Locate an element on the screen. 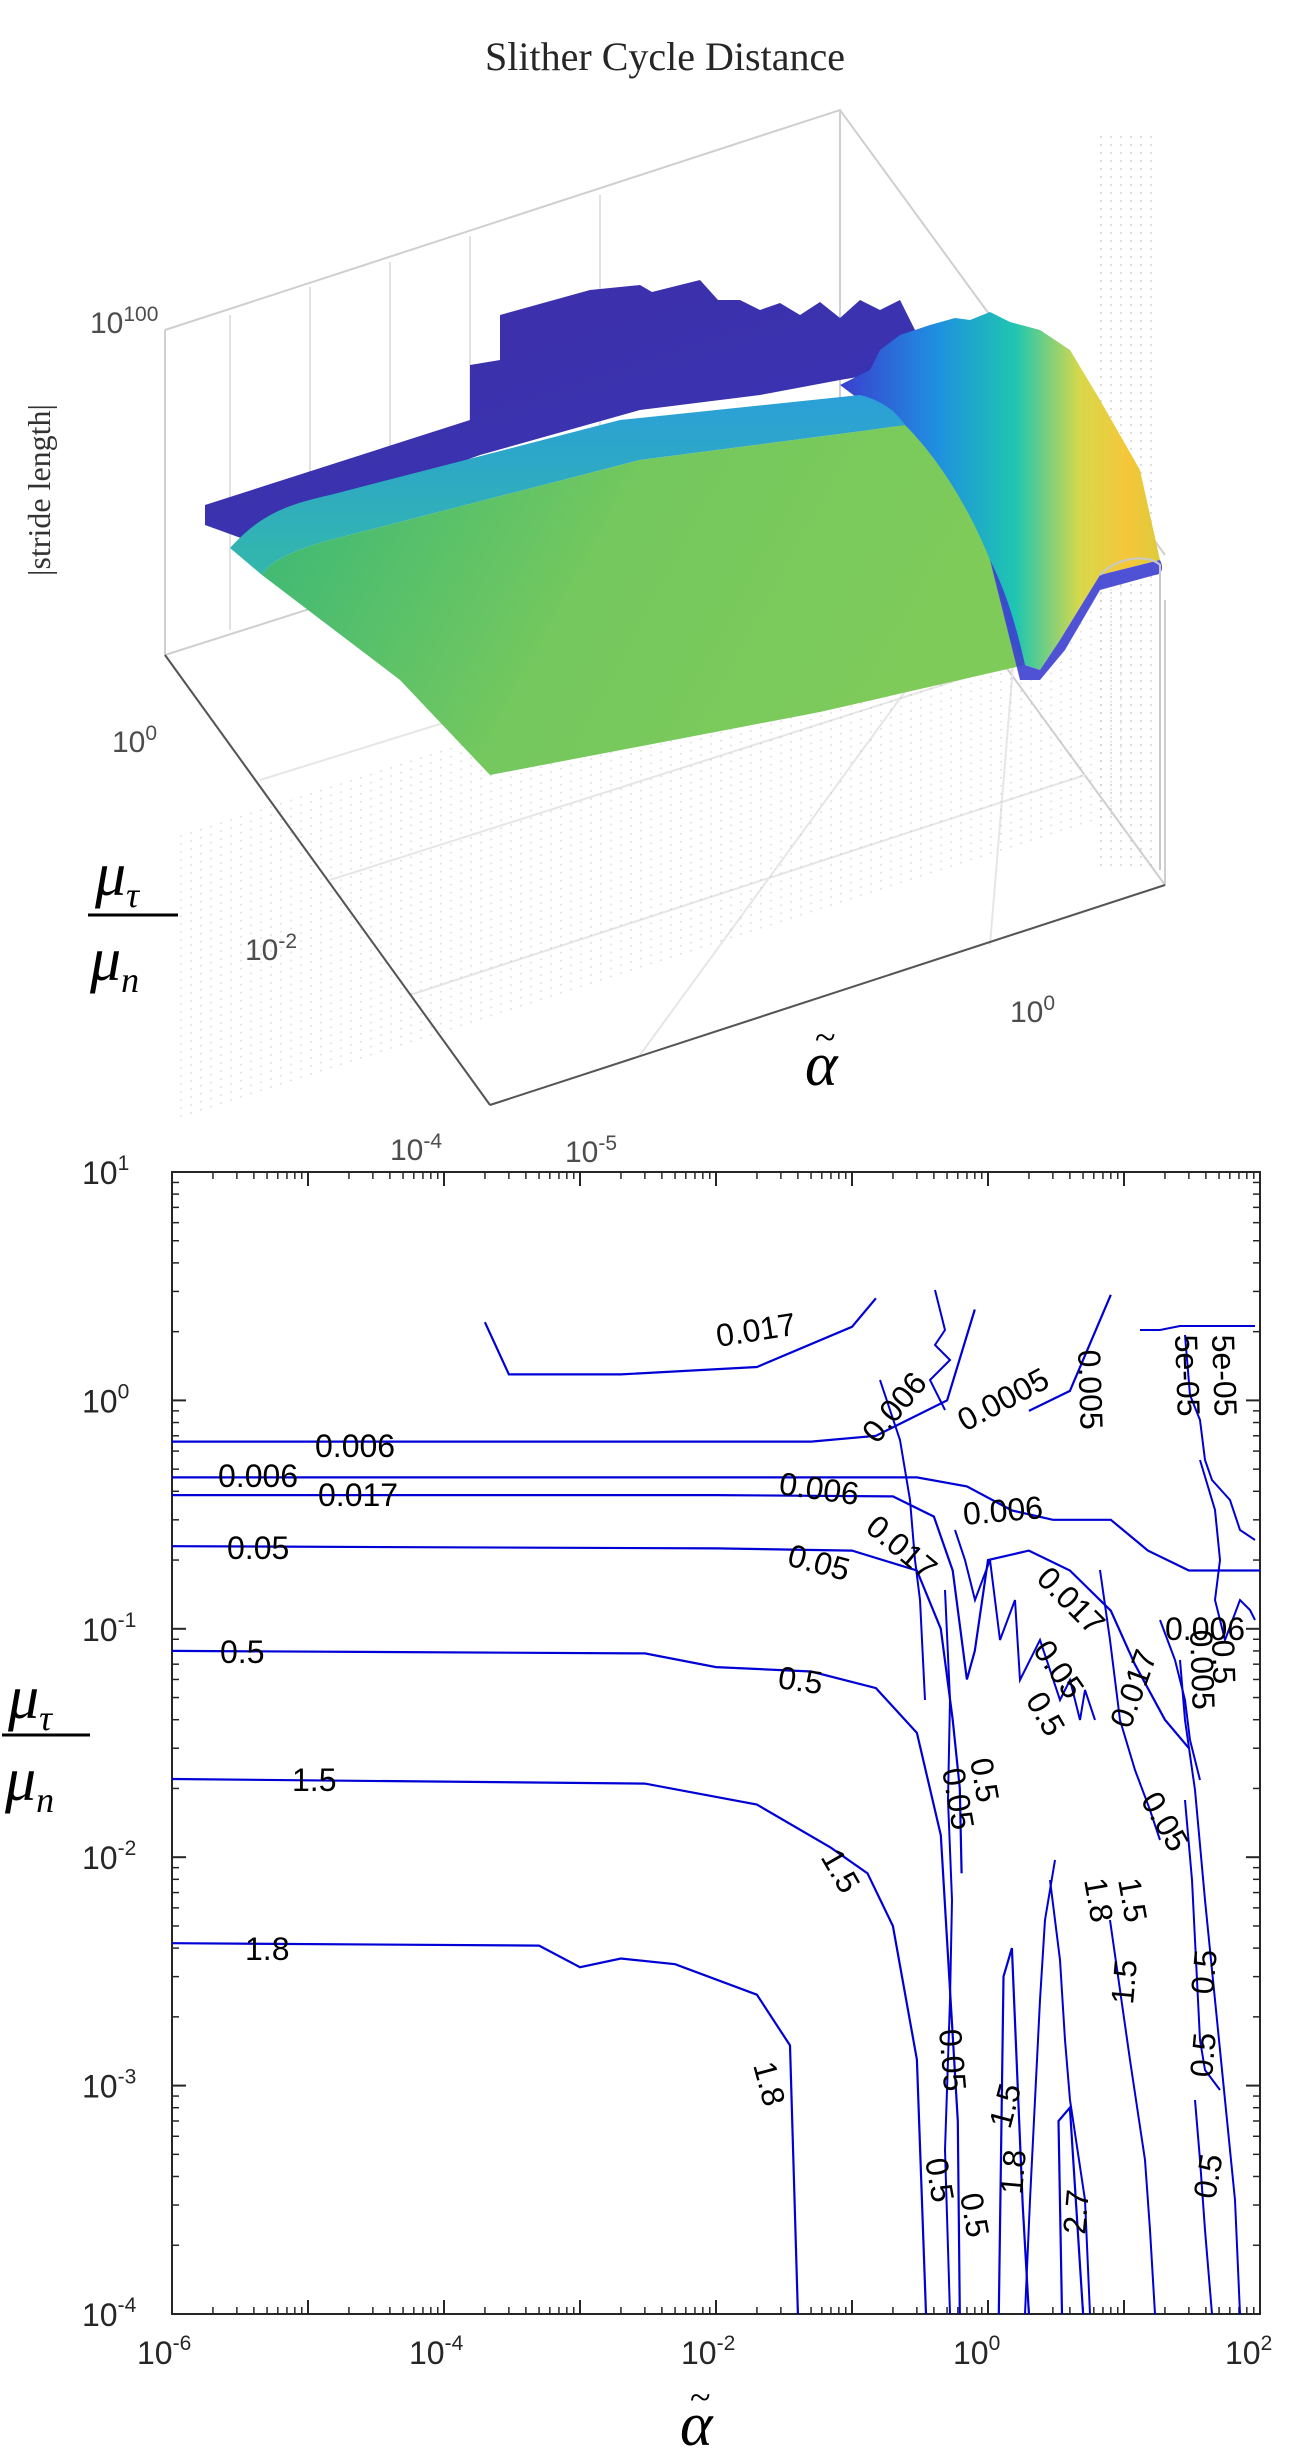  x3d-tick-1: 10⁻⁵ is located at coordinates (591, 1150).